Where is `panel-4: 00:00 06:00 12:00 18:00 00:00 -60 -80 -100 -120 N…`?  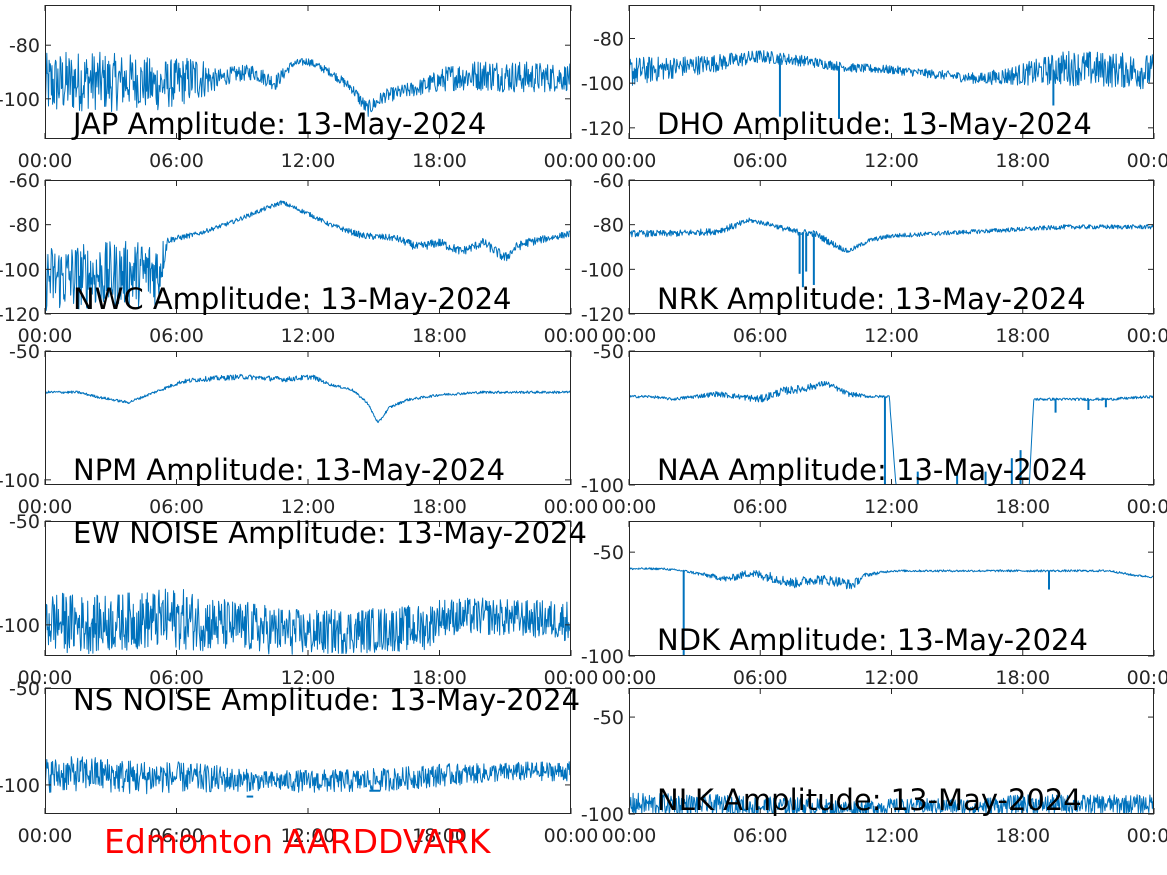
panel-4: 00:00 06:00 12:00 18:00 00:00 -60 -80 -100 -120 N… is located at coordinates (874, 258).